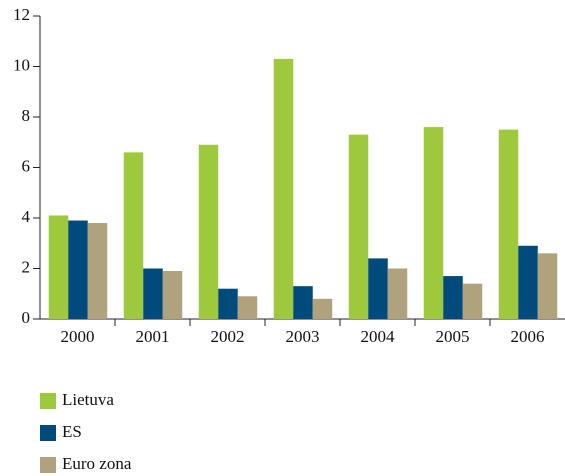  Describe the element at coordinates (26, 165) in the screenshot. I see `y-tick-label: 6` at that location.